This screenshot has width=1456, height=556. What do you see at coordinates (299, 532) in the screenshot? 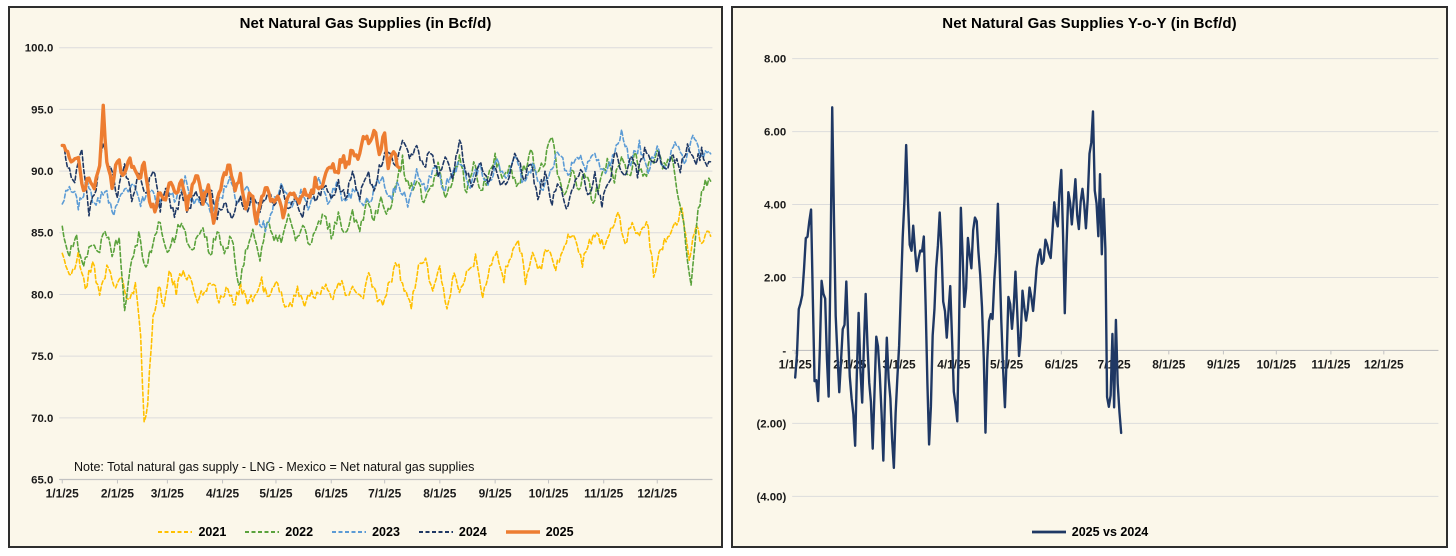
I see `legend-label: 2022` at bounding box center [299, 532].